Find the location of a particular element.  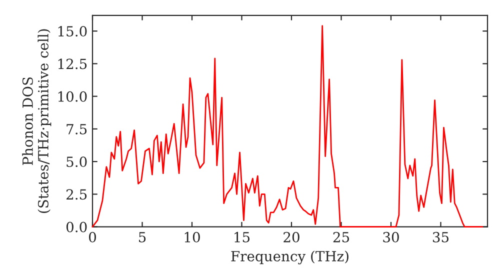

x-tick-label: 30 is located at coordinates (391, 237).